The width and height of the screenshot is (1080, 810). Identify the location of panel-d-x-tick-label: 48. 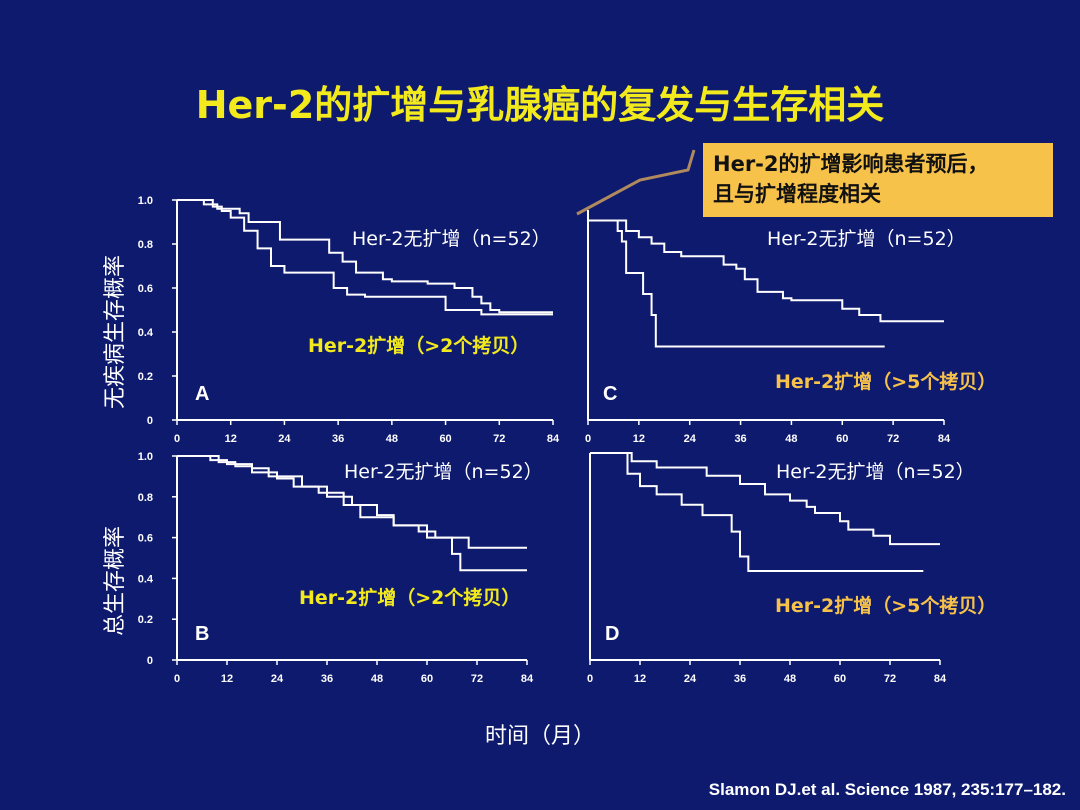
(790, 679).